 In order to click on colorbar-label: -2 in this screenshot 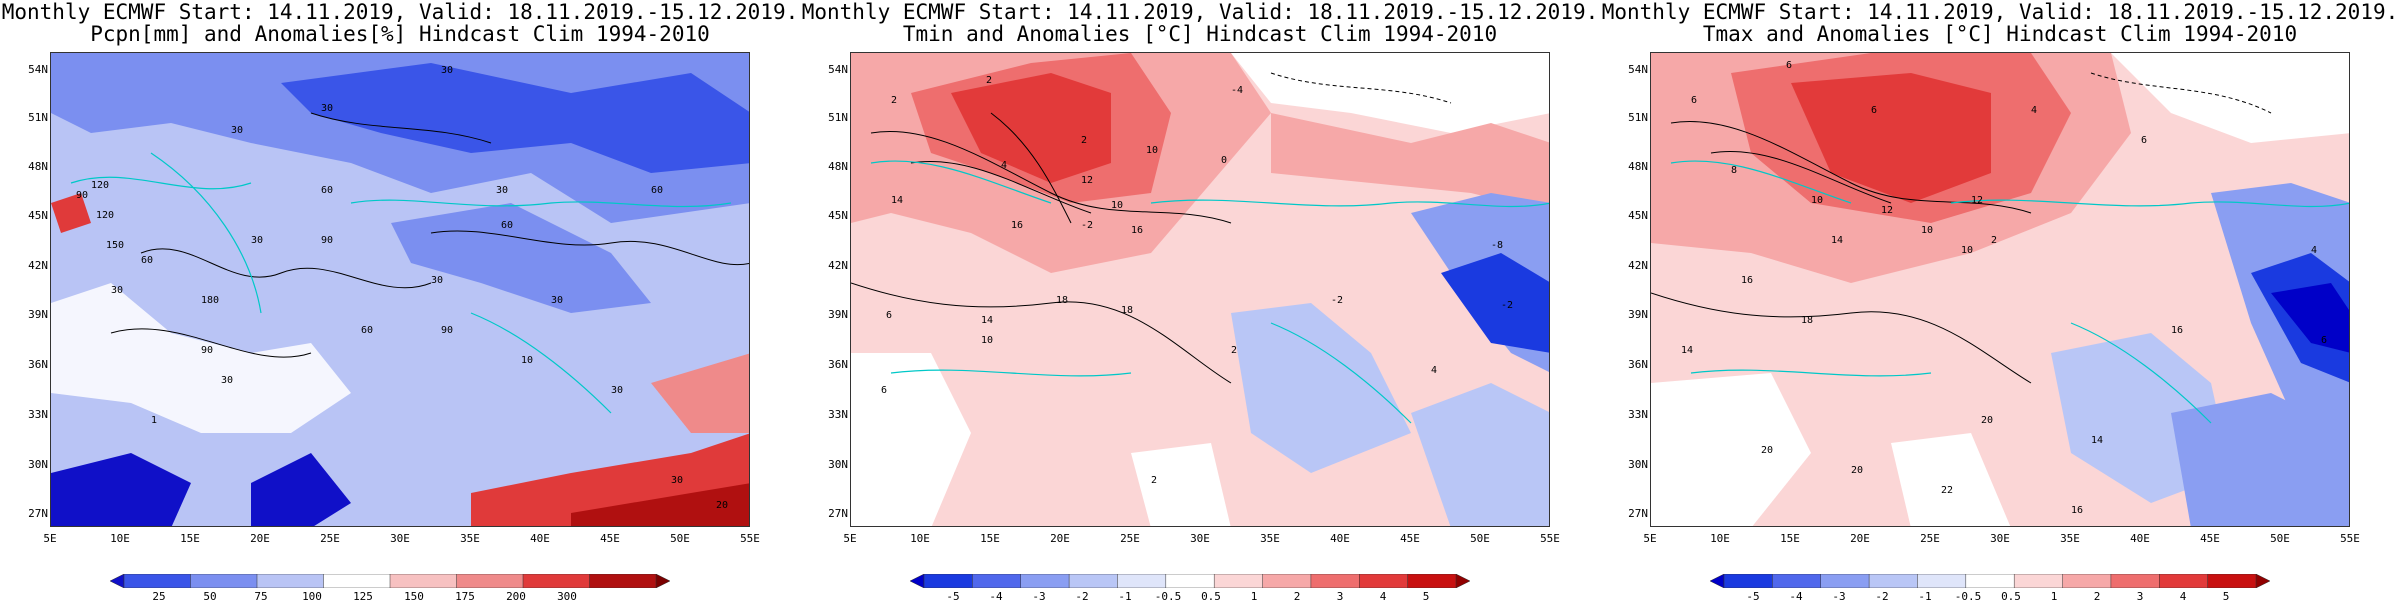, I will do `click(1882, 596)`.